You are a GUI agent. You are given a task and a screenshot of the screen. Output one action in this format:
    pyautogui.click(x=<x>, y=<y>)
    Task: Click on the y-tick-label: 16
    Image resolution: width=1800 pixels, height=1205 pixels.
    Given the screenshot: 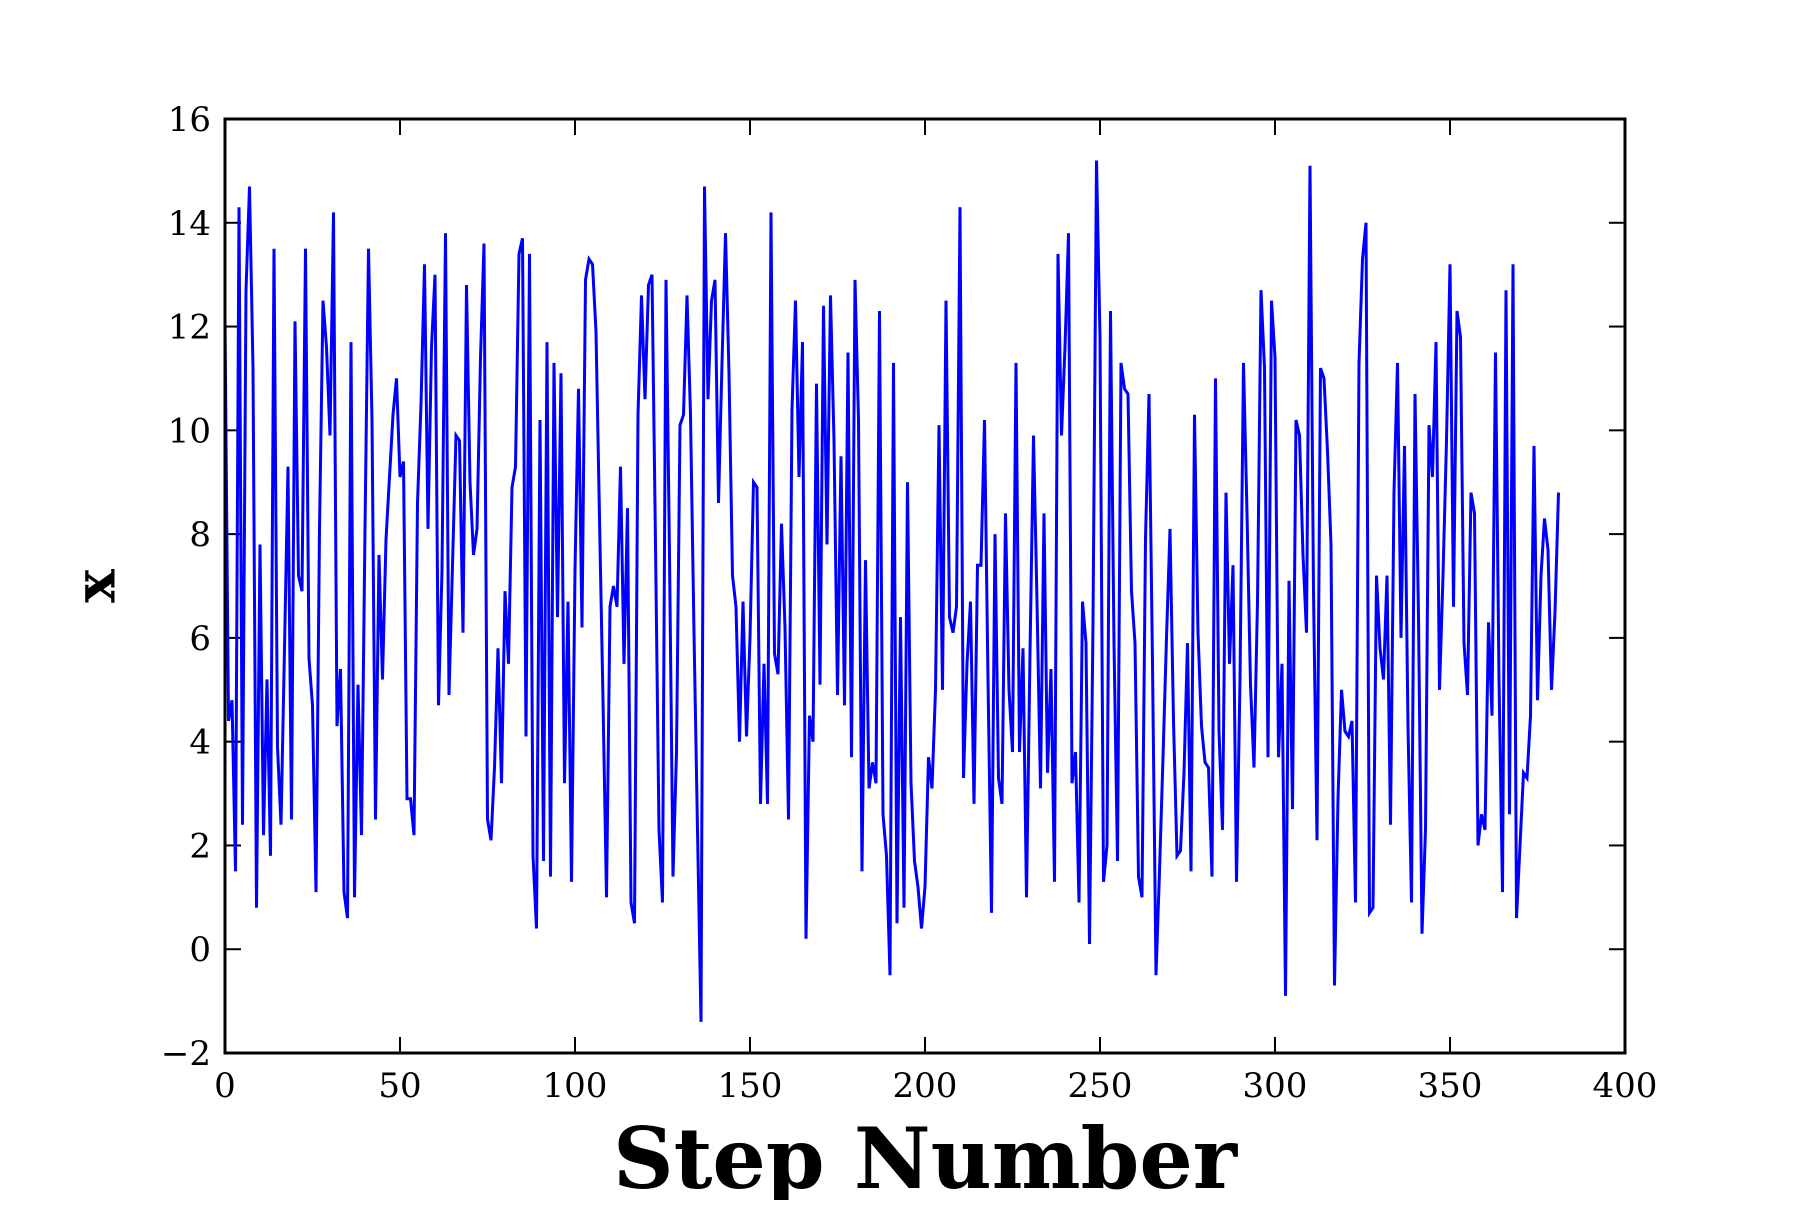 What is the action you would take?
    pyautogui.click(x=189, y=120)
    